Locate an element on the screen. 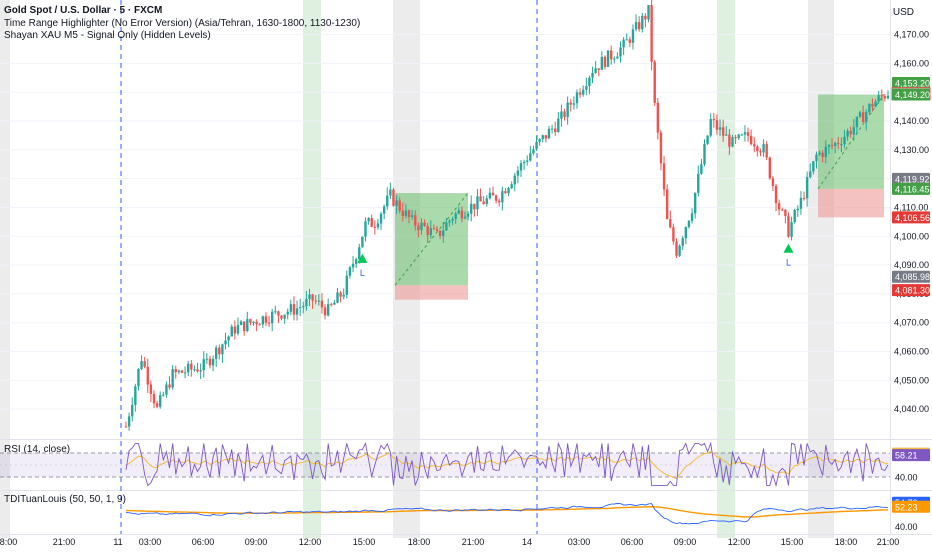  currency-label: USD is located at coordinates (903, 12).